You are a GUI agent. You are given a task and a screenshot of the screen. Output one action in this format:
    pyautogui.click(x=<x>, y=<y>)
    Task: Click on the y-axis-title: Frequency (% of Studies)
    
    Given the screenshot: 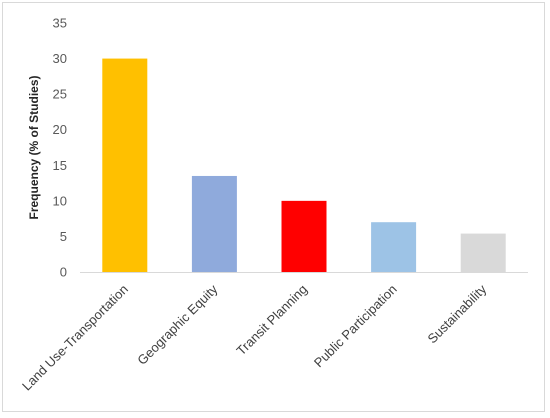 What is the action you would take?
    pyautogui.click(x=34, y=147)
    